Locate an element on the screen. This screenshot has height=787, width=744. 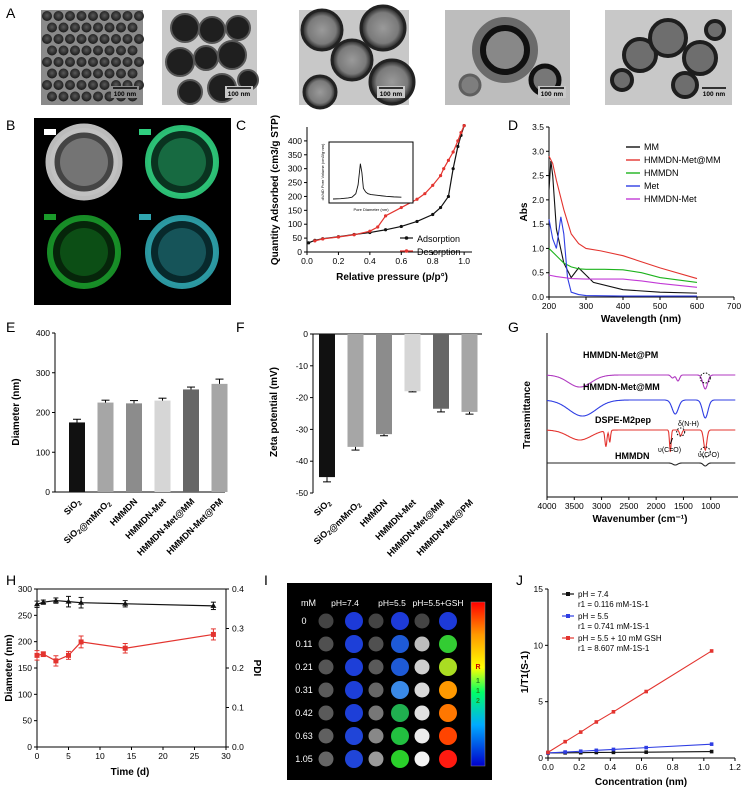
panel-B-eds-maps is located at coordinates (132, 211).